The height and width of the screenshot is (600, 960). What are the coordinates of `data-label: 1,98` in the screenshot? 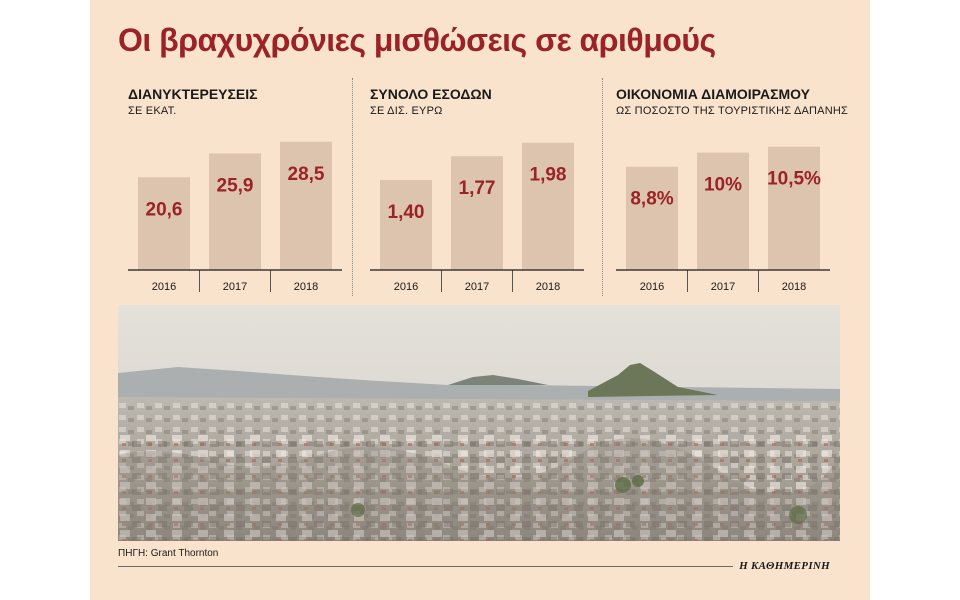 It's located at (548, 175).